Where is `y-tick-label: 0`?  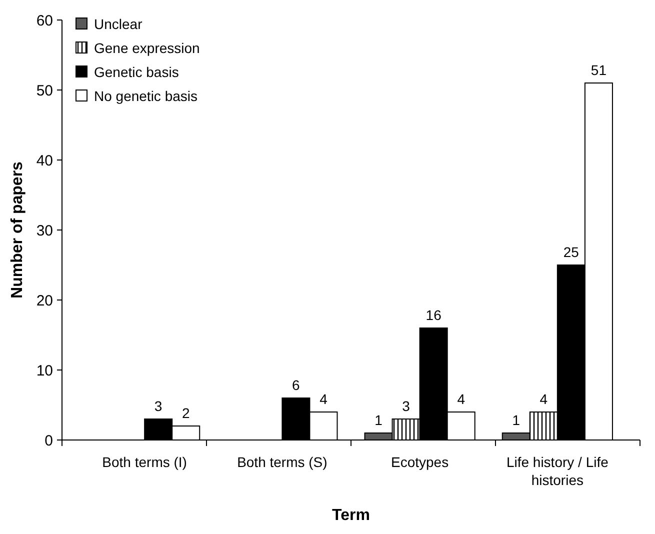
y-tick-label: 0 is located at coordinates (48, 441).